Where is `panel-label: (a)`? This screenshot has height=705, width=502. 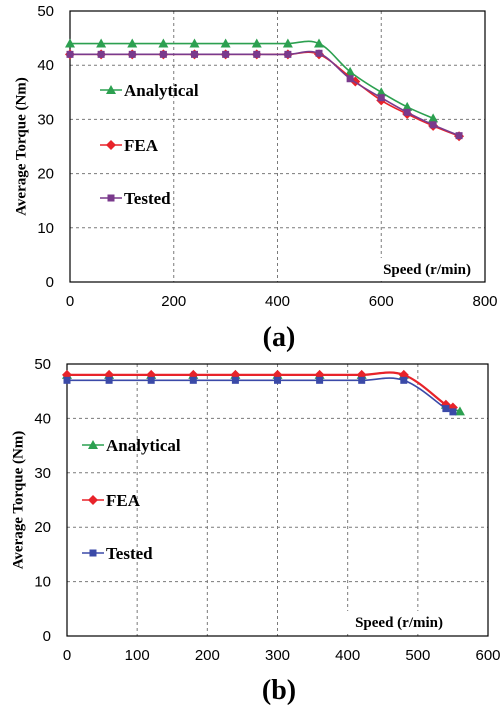 panel-label: (a) is located at coordinates (279, 337).